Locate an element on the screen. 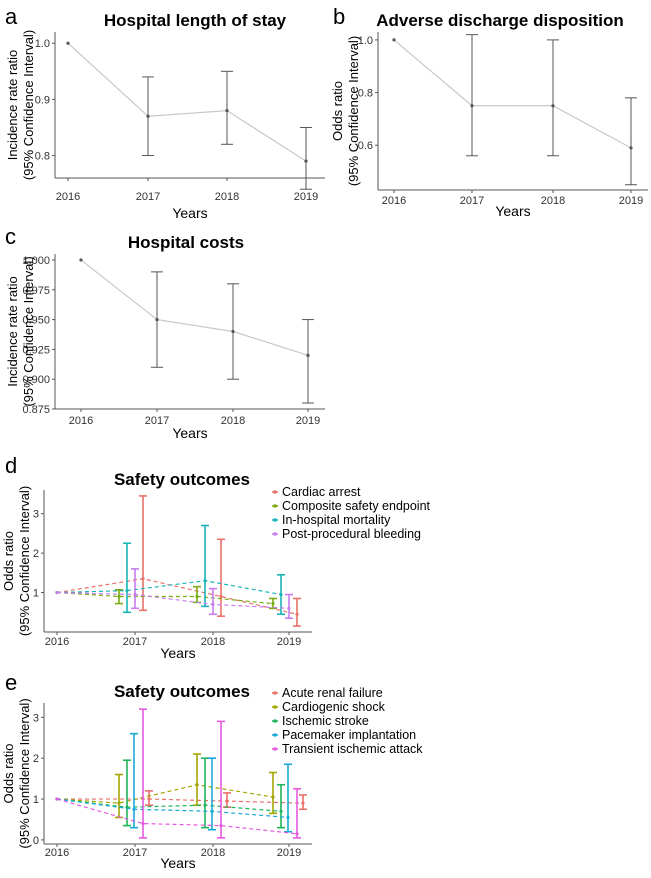 The width and height of the screenshot is (651, 878). panel-c-y-axis-label: Incidence rate ratio is located at coordinates (12, 331).